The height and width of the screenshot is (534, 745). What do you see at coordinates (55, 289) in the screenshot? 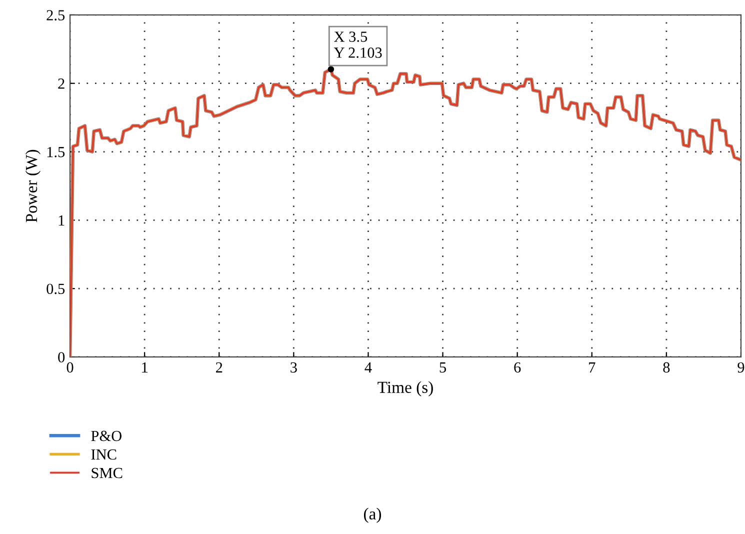
I see `y-tick-label: 0.5` at bounding box center [55, 289].